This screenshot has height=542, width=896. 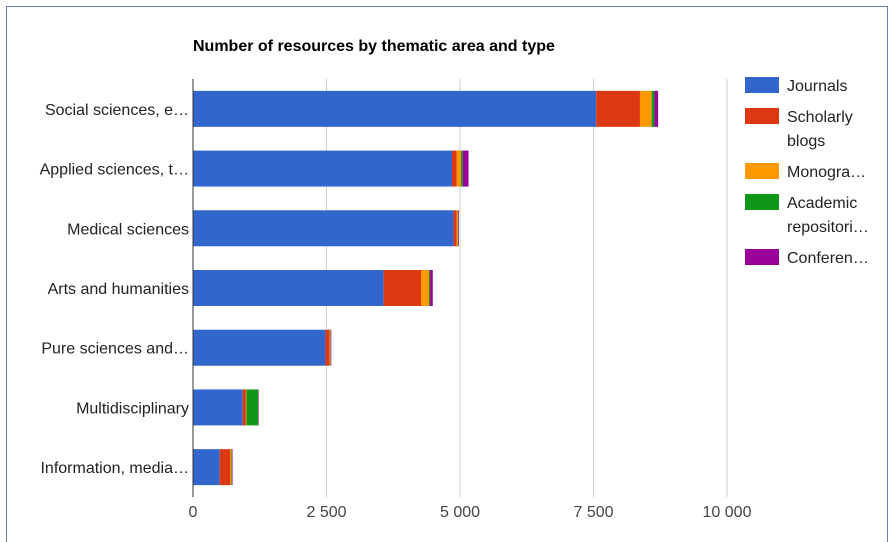 What do you see at coordinates (326, 512) in the screenshot?
I see `x-tick-label: 2 500` at bounding box center [326, 512].